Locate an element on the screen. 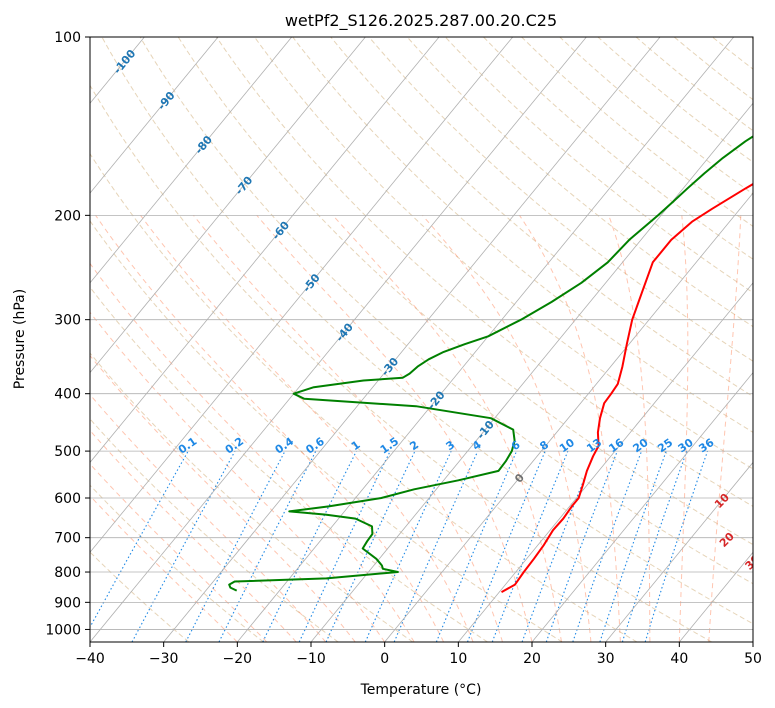  x-tick-label: 0 is located at coordinates (384, 659).